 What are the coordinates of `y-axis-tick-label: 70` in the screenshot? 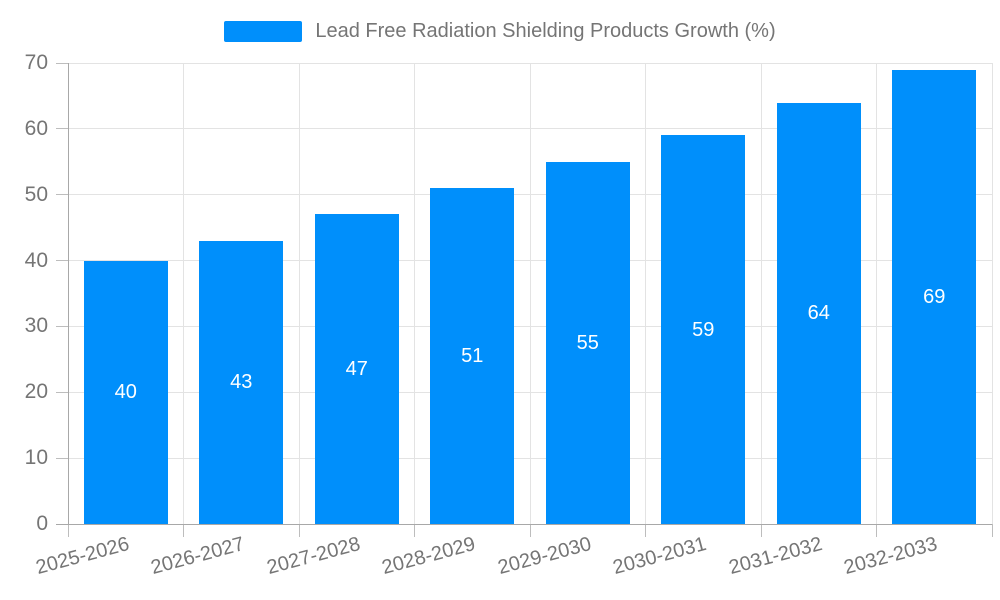 It's located at (36, 62).